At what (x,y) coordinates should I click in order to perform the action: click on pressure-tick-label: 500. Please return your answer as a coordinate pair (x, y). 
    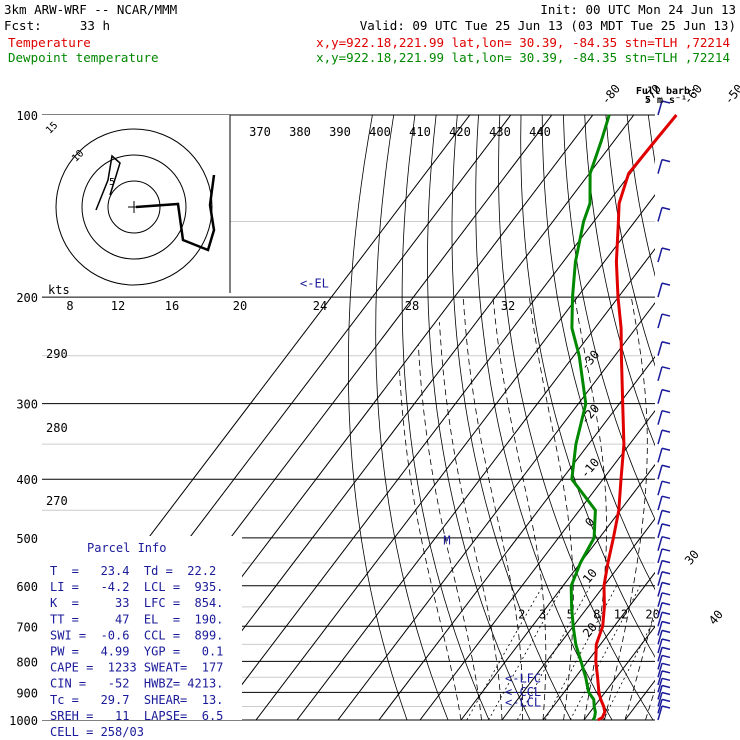
    Looking at the image, I should click on (27, 539).